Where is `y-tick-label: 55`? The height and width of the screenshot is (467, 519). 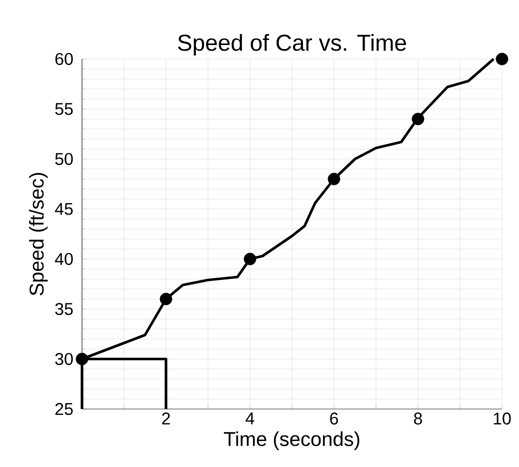
y-tick-label: 55 is located at coordinates (64, 109).